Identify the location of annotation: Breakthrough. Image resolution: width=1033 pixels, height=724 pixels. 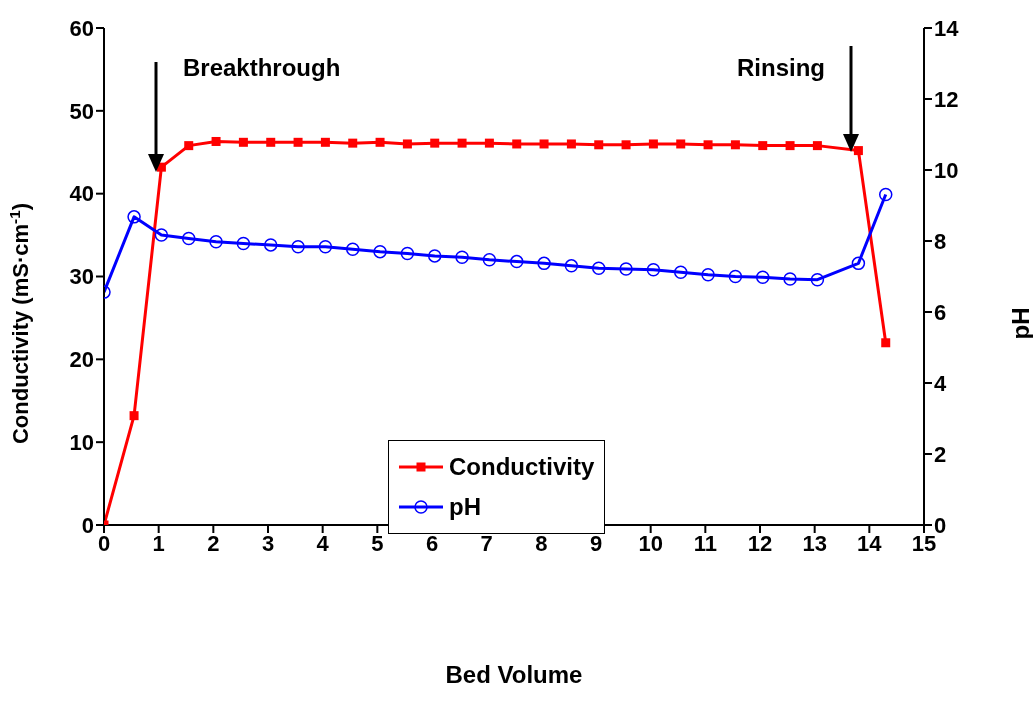
(262, 67).